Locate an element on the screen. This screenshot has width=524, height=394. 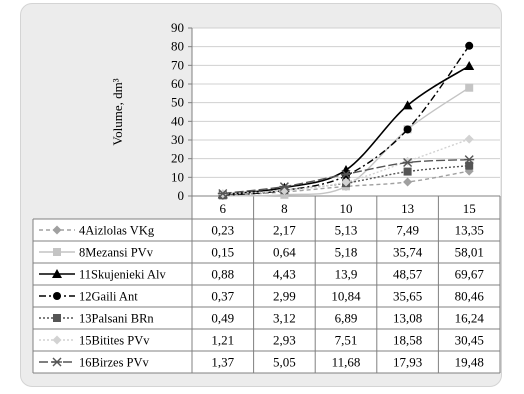
legend-entry: 16Birzes PVv is located at coordinates (114, 363).